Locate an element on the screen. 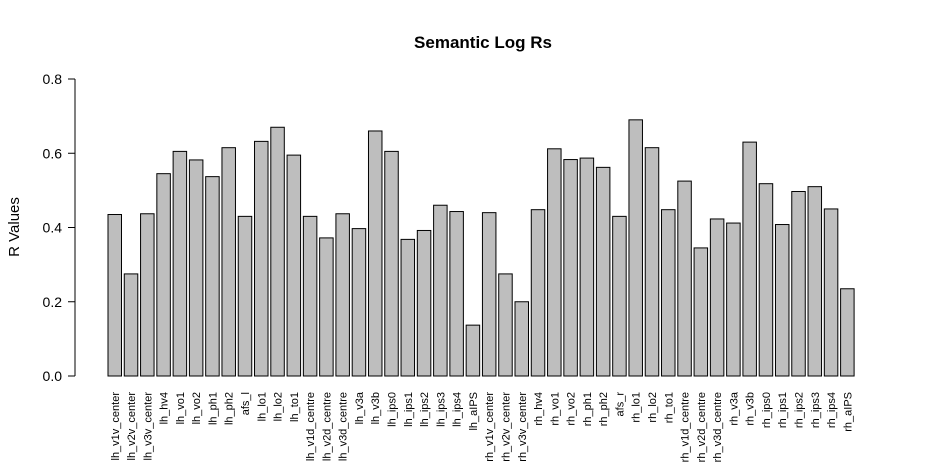 Image resolution: width=928 pixels, height=474 pixels. x-tick-label: lh_hv4 is located at coordinates (165, 408).